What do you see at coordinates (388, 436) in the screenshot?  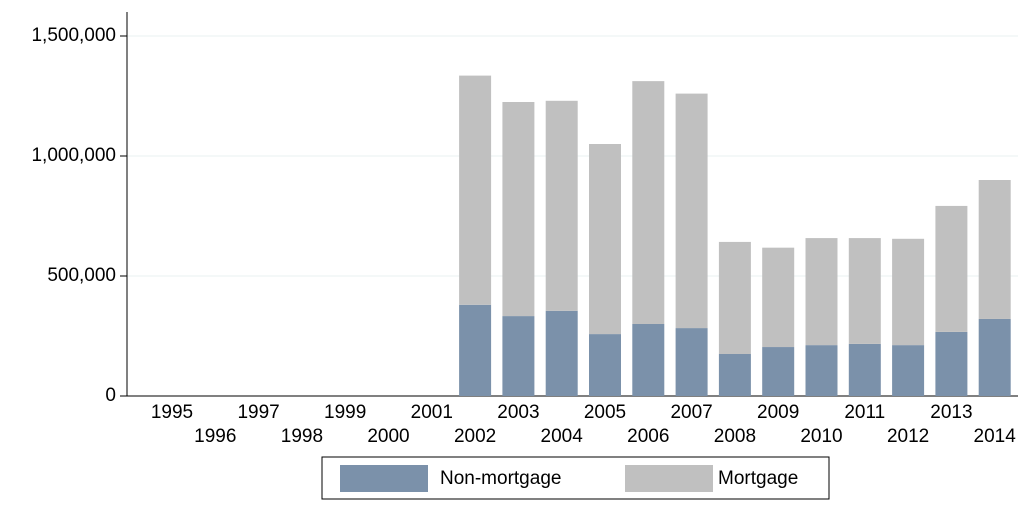 I see `x-tick-label: 2000` at bounding box center [388, 436].